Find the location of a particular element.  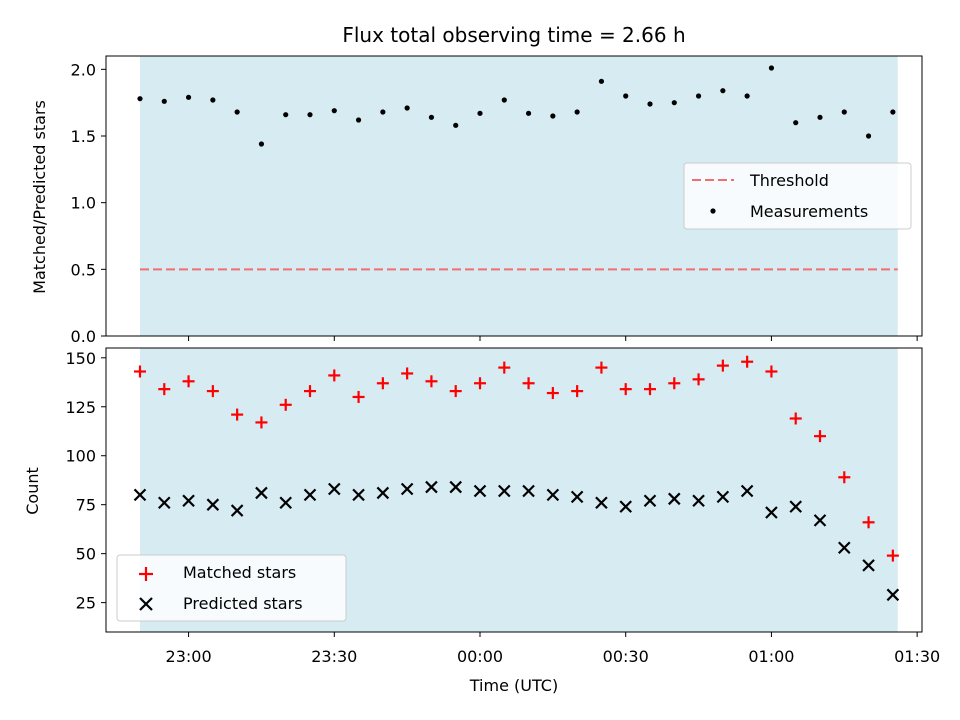

x-tick-label: 01:30 is located at coordinates (917, 656).